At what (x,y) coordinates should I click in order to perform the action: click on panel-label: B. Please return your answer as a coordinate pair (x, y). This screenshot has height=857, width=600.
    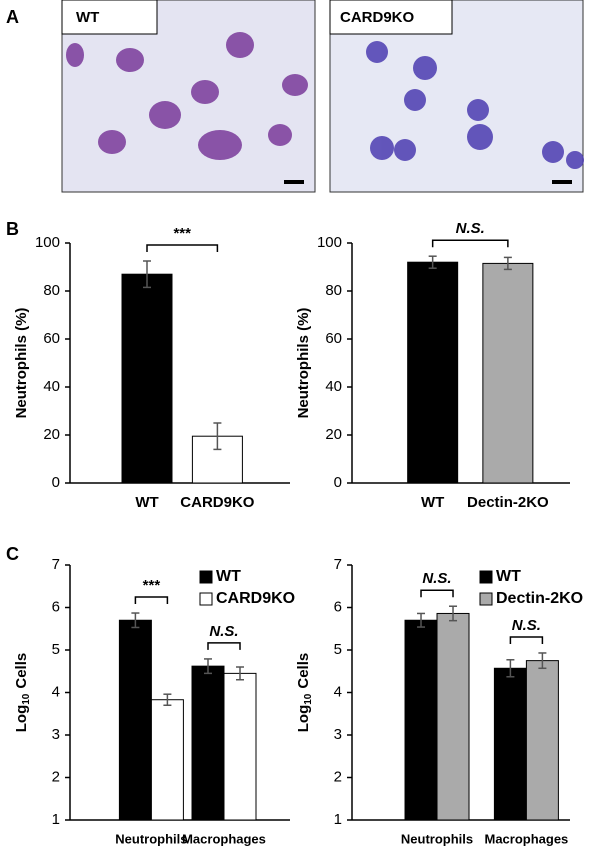
    Looking at the image, I should click on (12, 229).